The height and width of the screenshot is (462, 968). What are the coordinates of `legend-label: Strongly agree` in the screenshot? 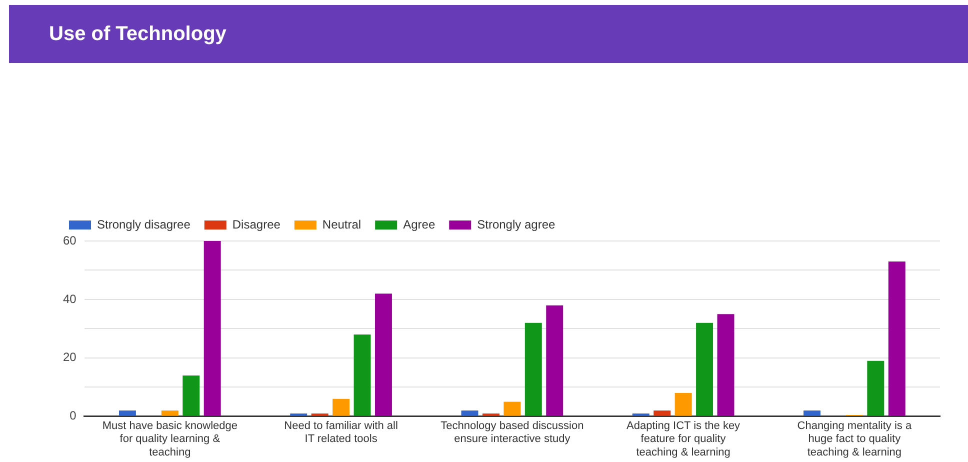 It's located at (516, 224).